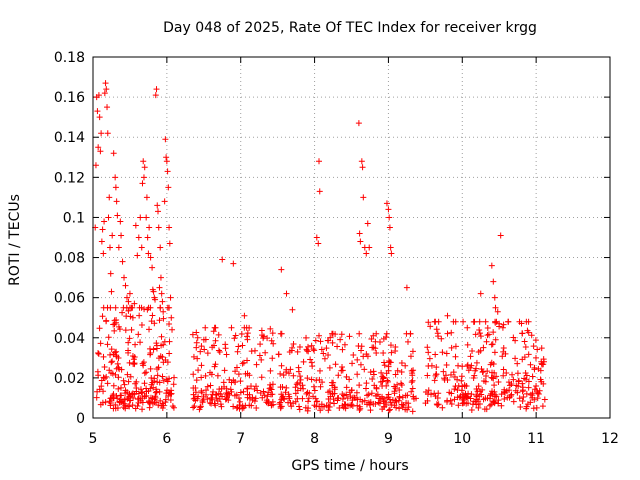 The height and width of the screenshot is (480, 640). Describe the element at coordinates (240, 439) in the screenshot. I see `x-tick-label: 7` at that location.